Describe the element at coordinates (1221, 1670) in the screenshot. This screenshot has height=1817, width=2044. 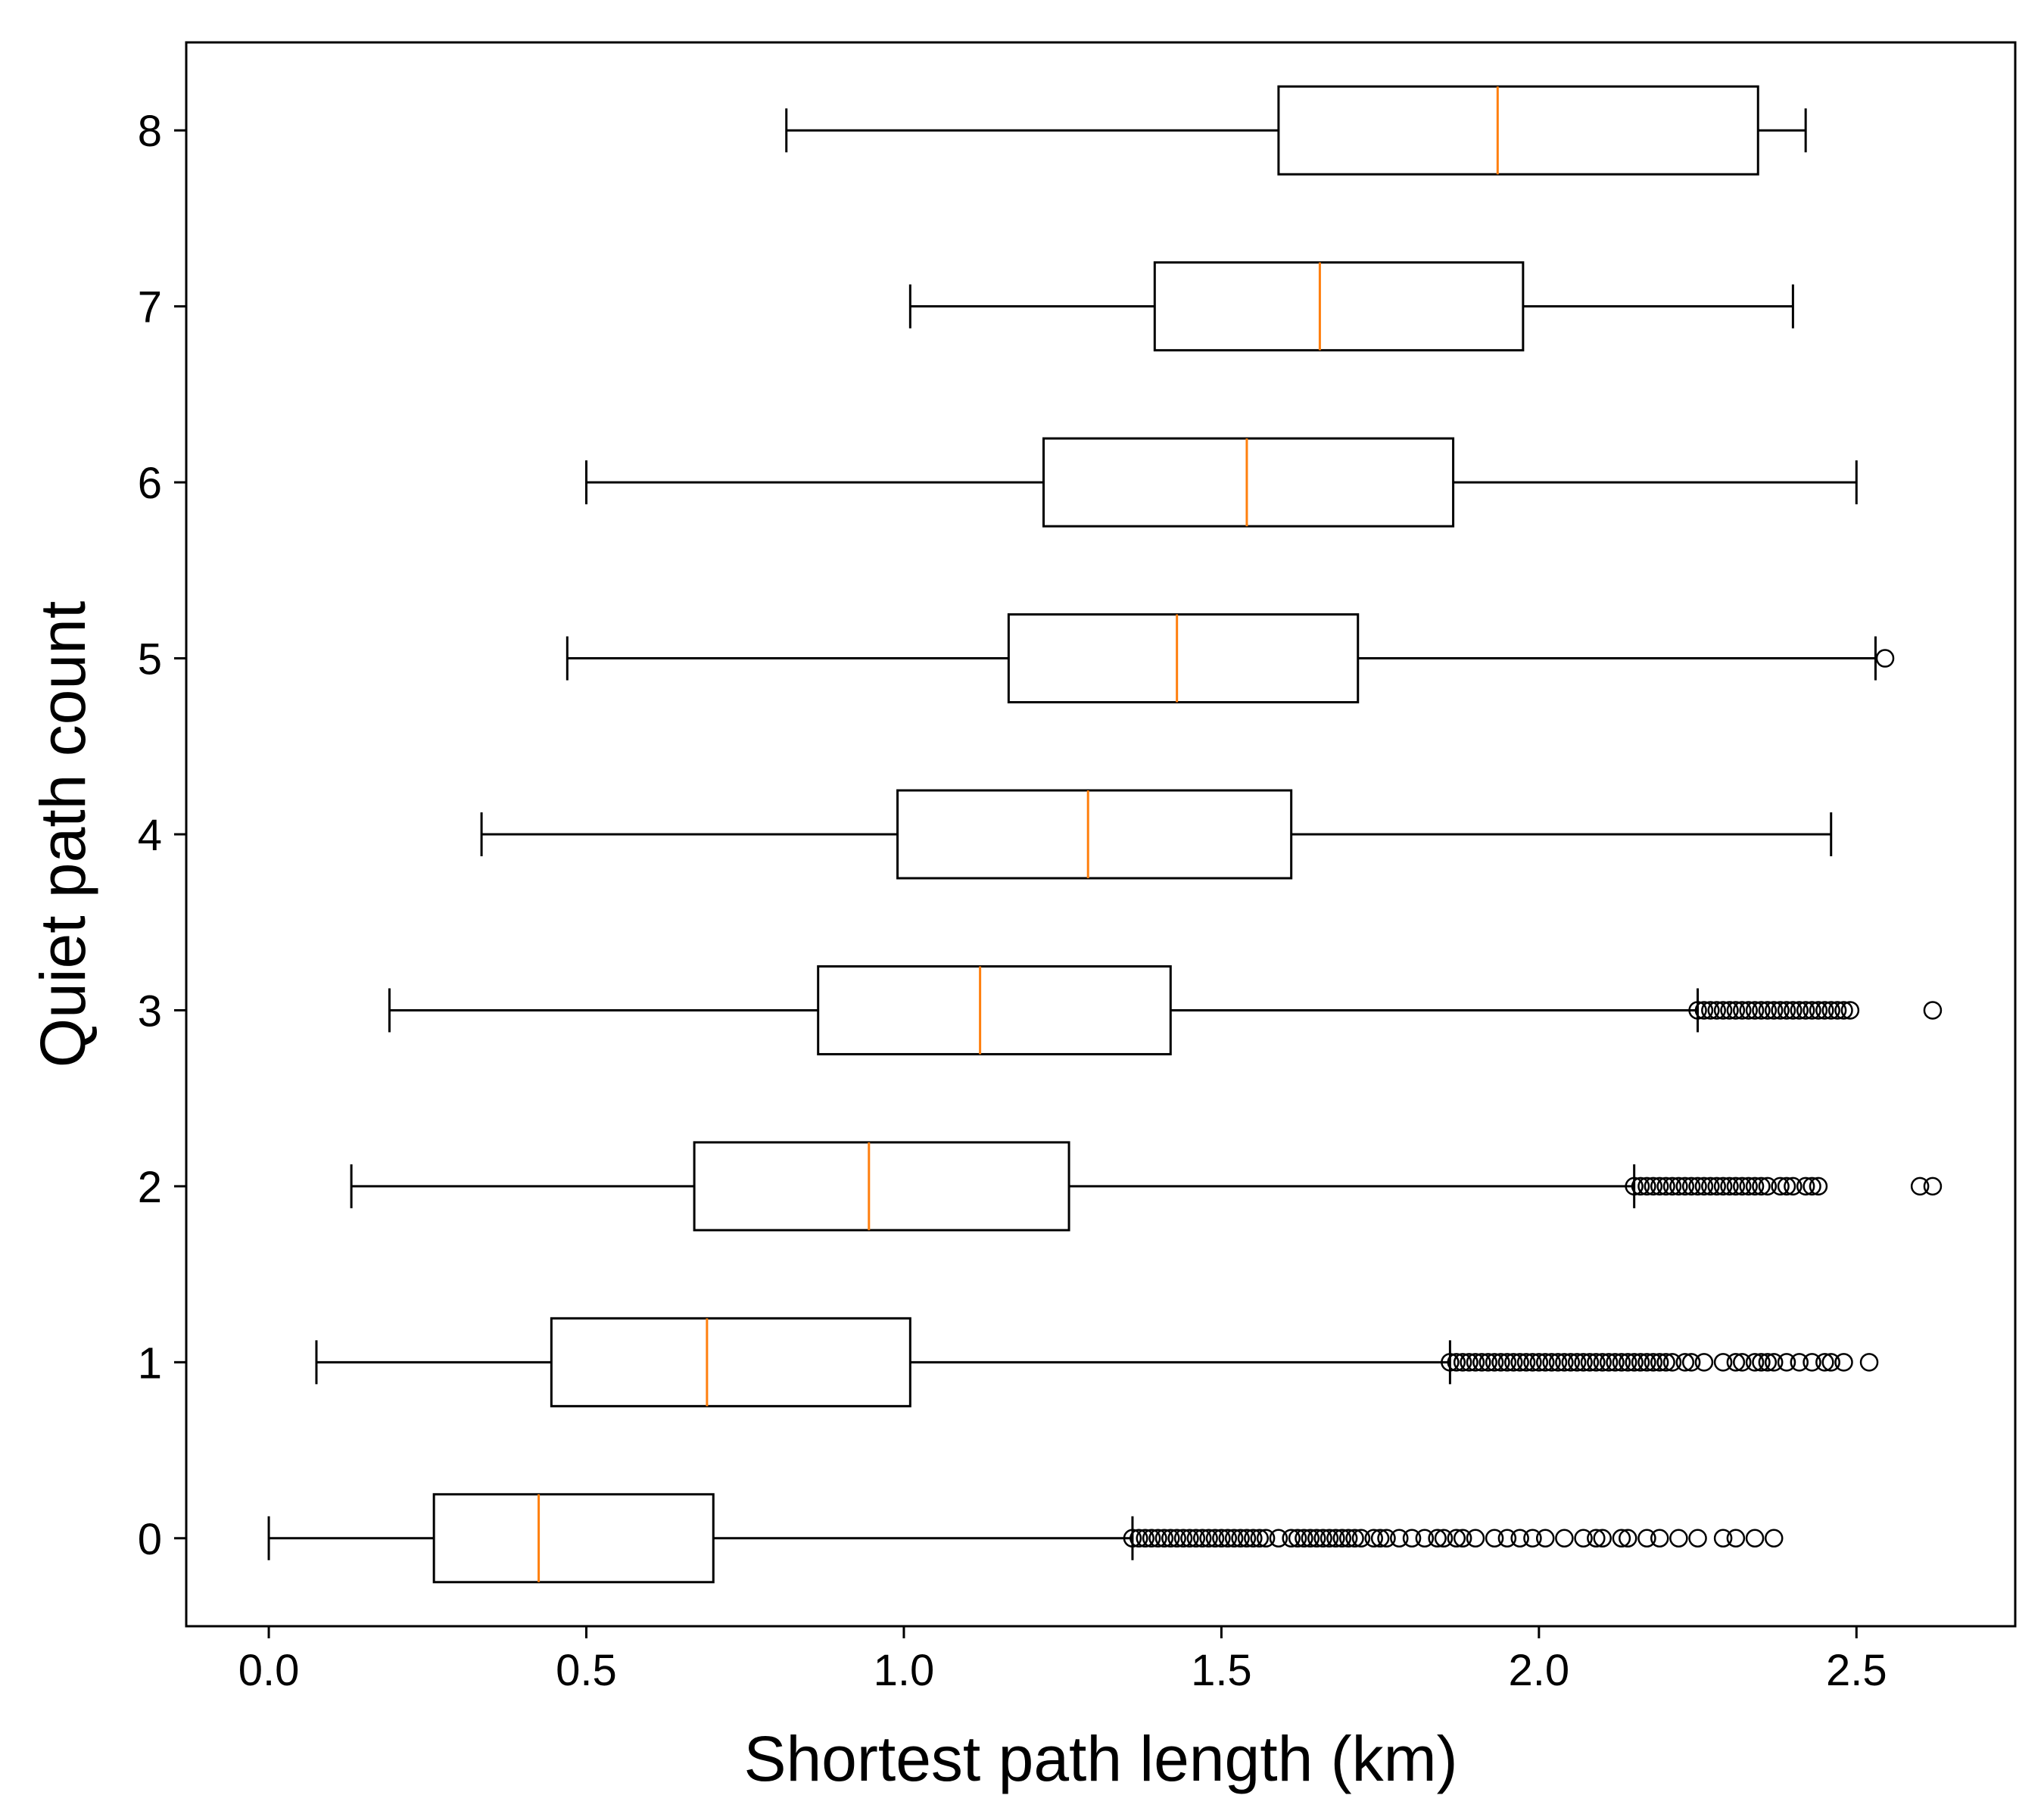
I see `x-tick-label: 1.5` at that location.